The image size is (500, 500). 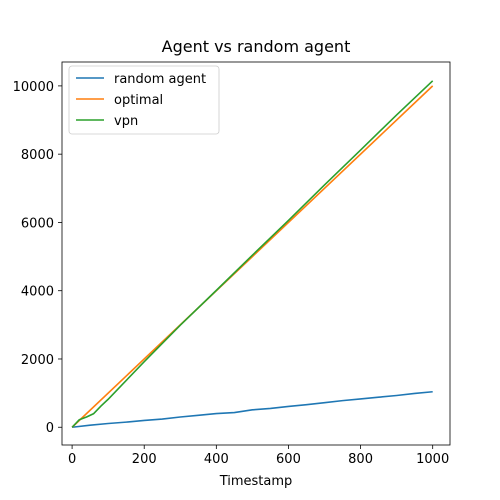 I want to click on y-tick-label: 6000, so click(x=37, y=223).